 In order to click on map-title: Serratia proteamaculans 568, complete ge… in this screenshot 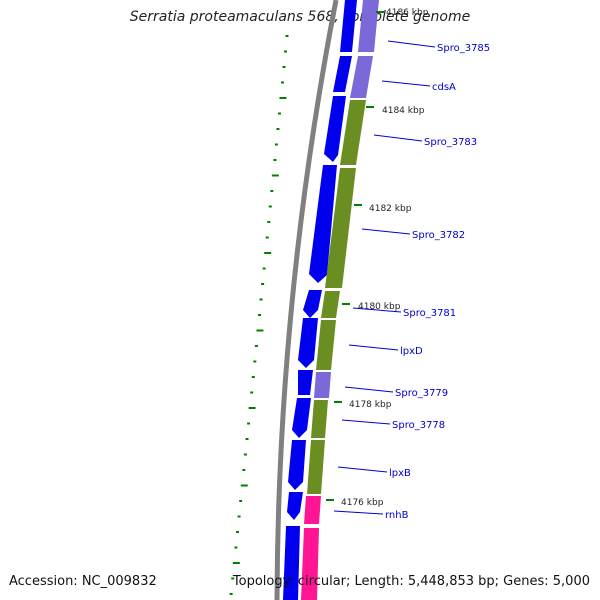, I will do `click(300, 17)`.